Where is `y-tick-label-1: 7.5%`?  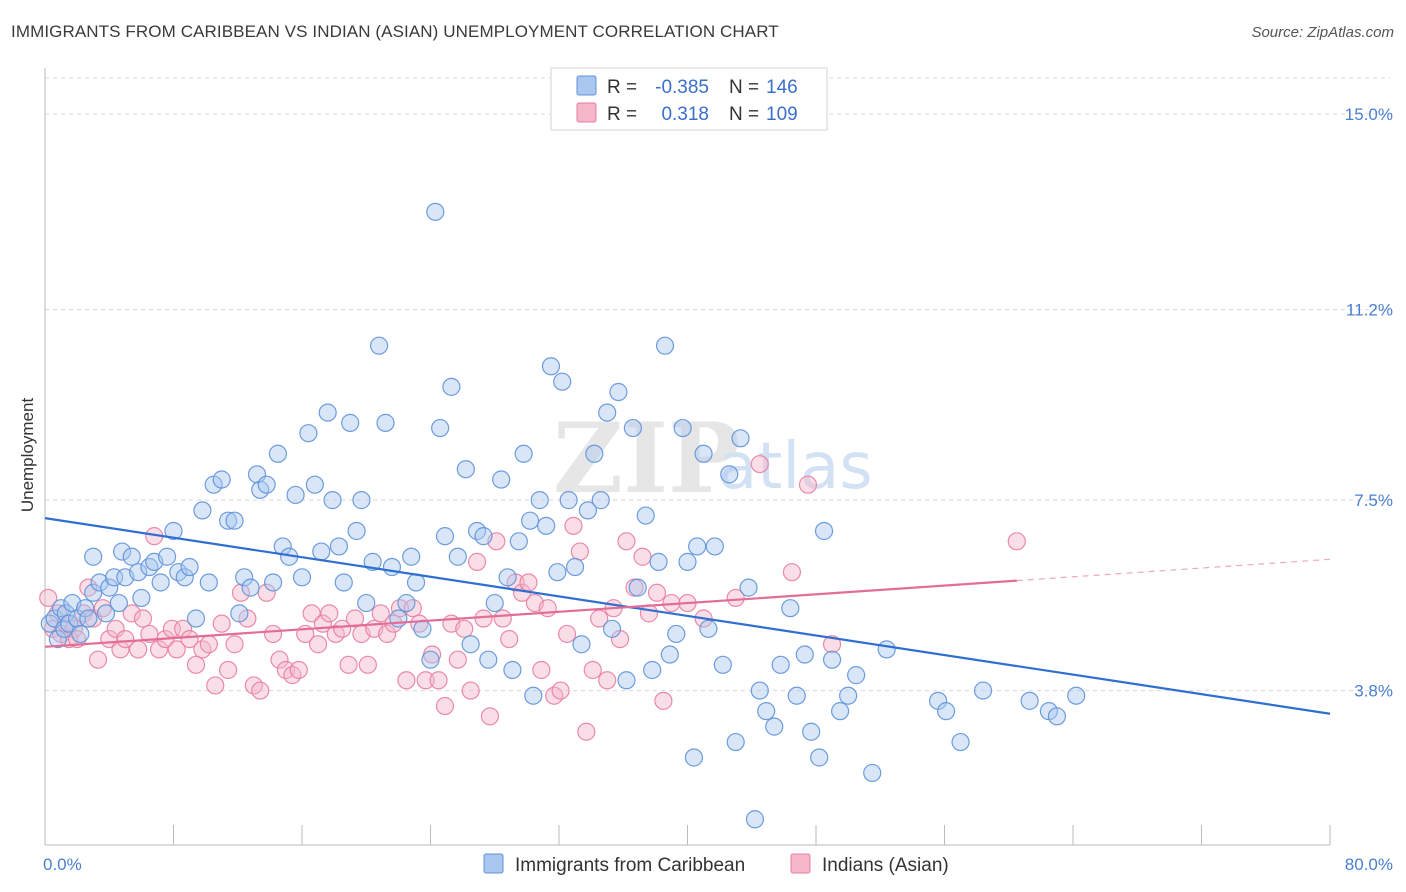
y-tick-label-1: 7.5% is located at coordinates (1373, 500).